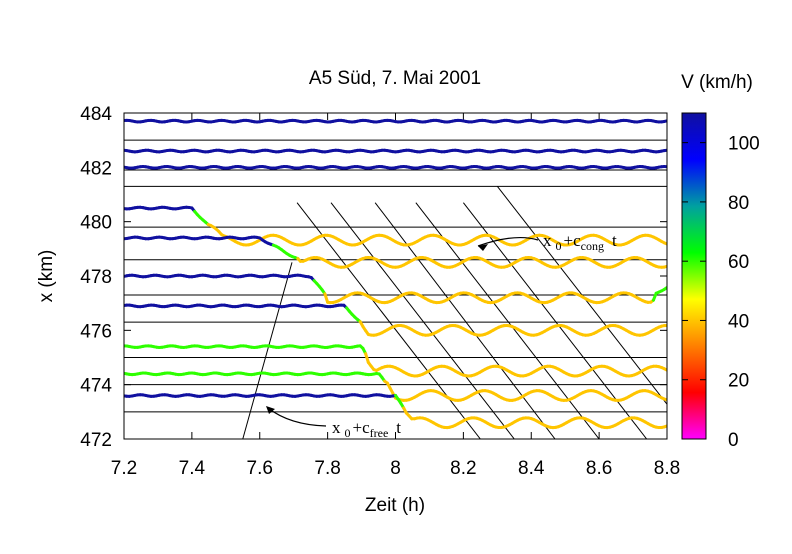 Image resolution: width=792 pixels, height=554 pixels. Describe the element at coordinates (96, 440) in the screenshot. I see `y-tick-label: 472` at that location.